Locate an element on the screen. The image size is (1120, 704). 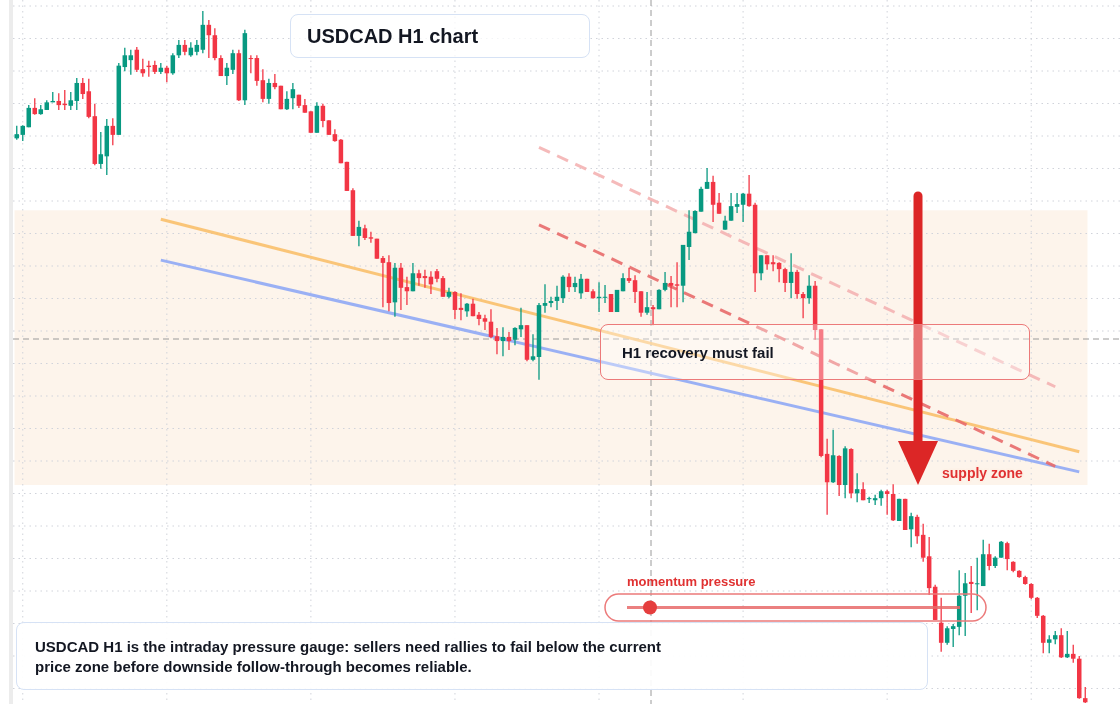
callout-box: H1 recovery must fail is located at coordinates (815, 352).